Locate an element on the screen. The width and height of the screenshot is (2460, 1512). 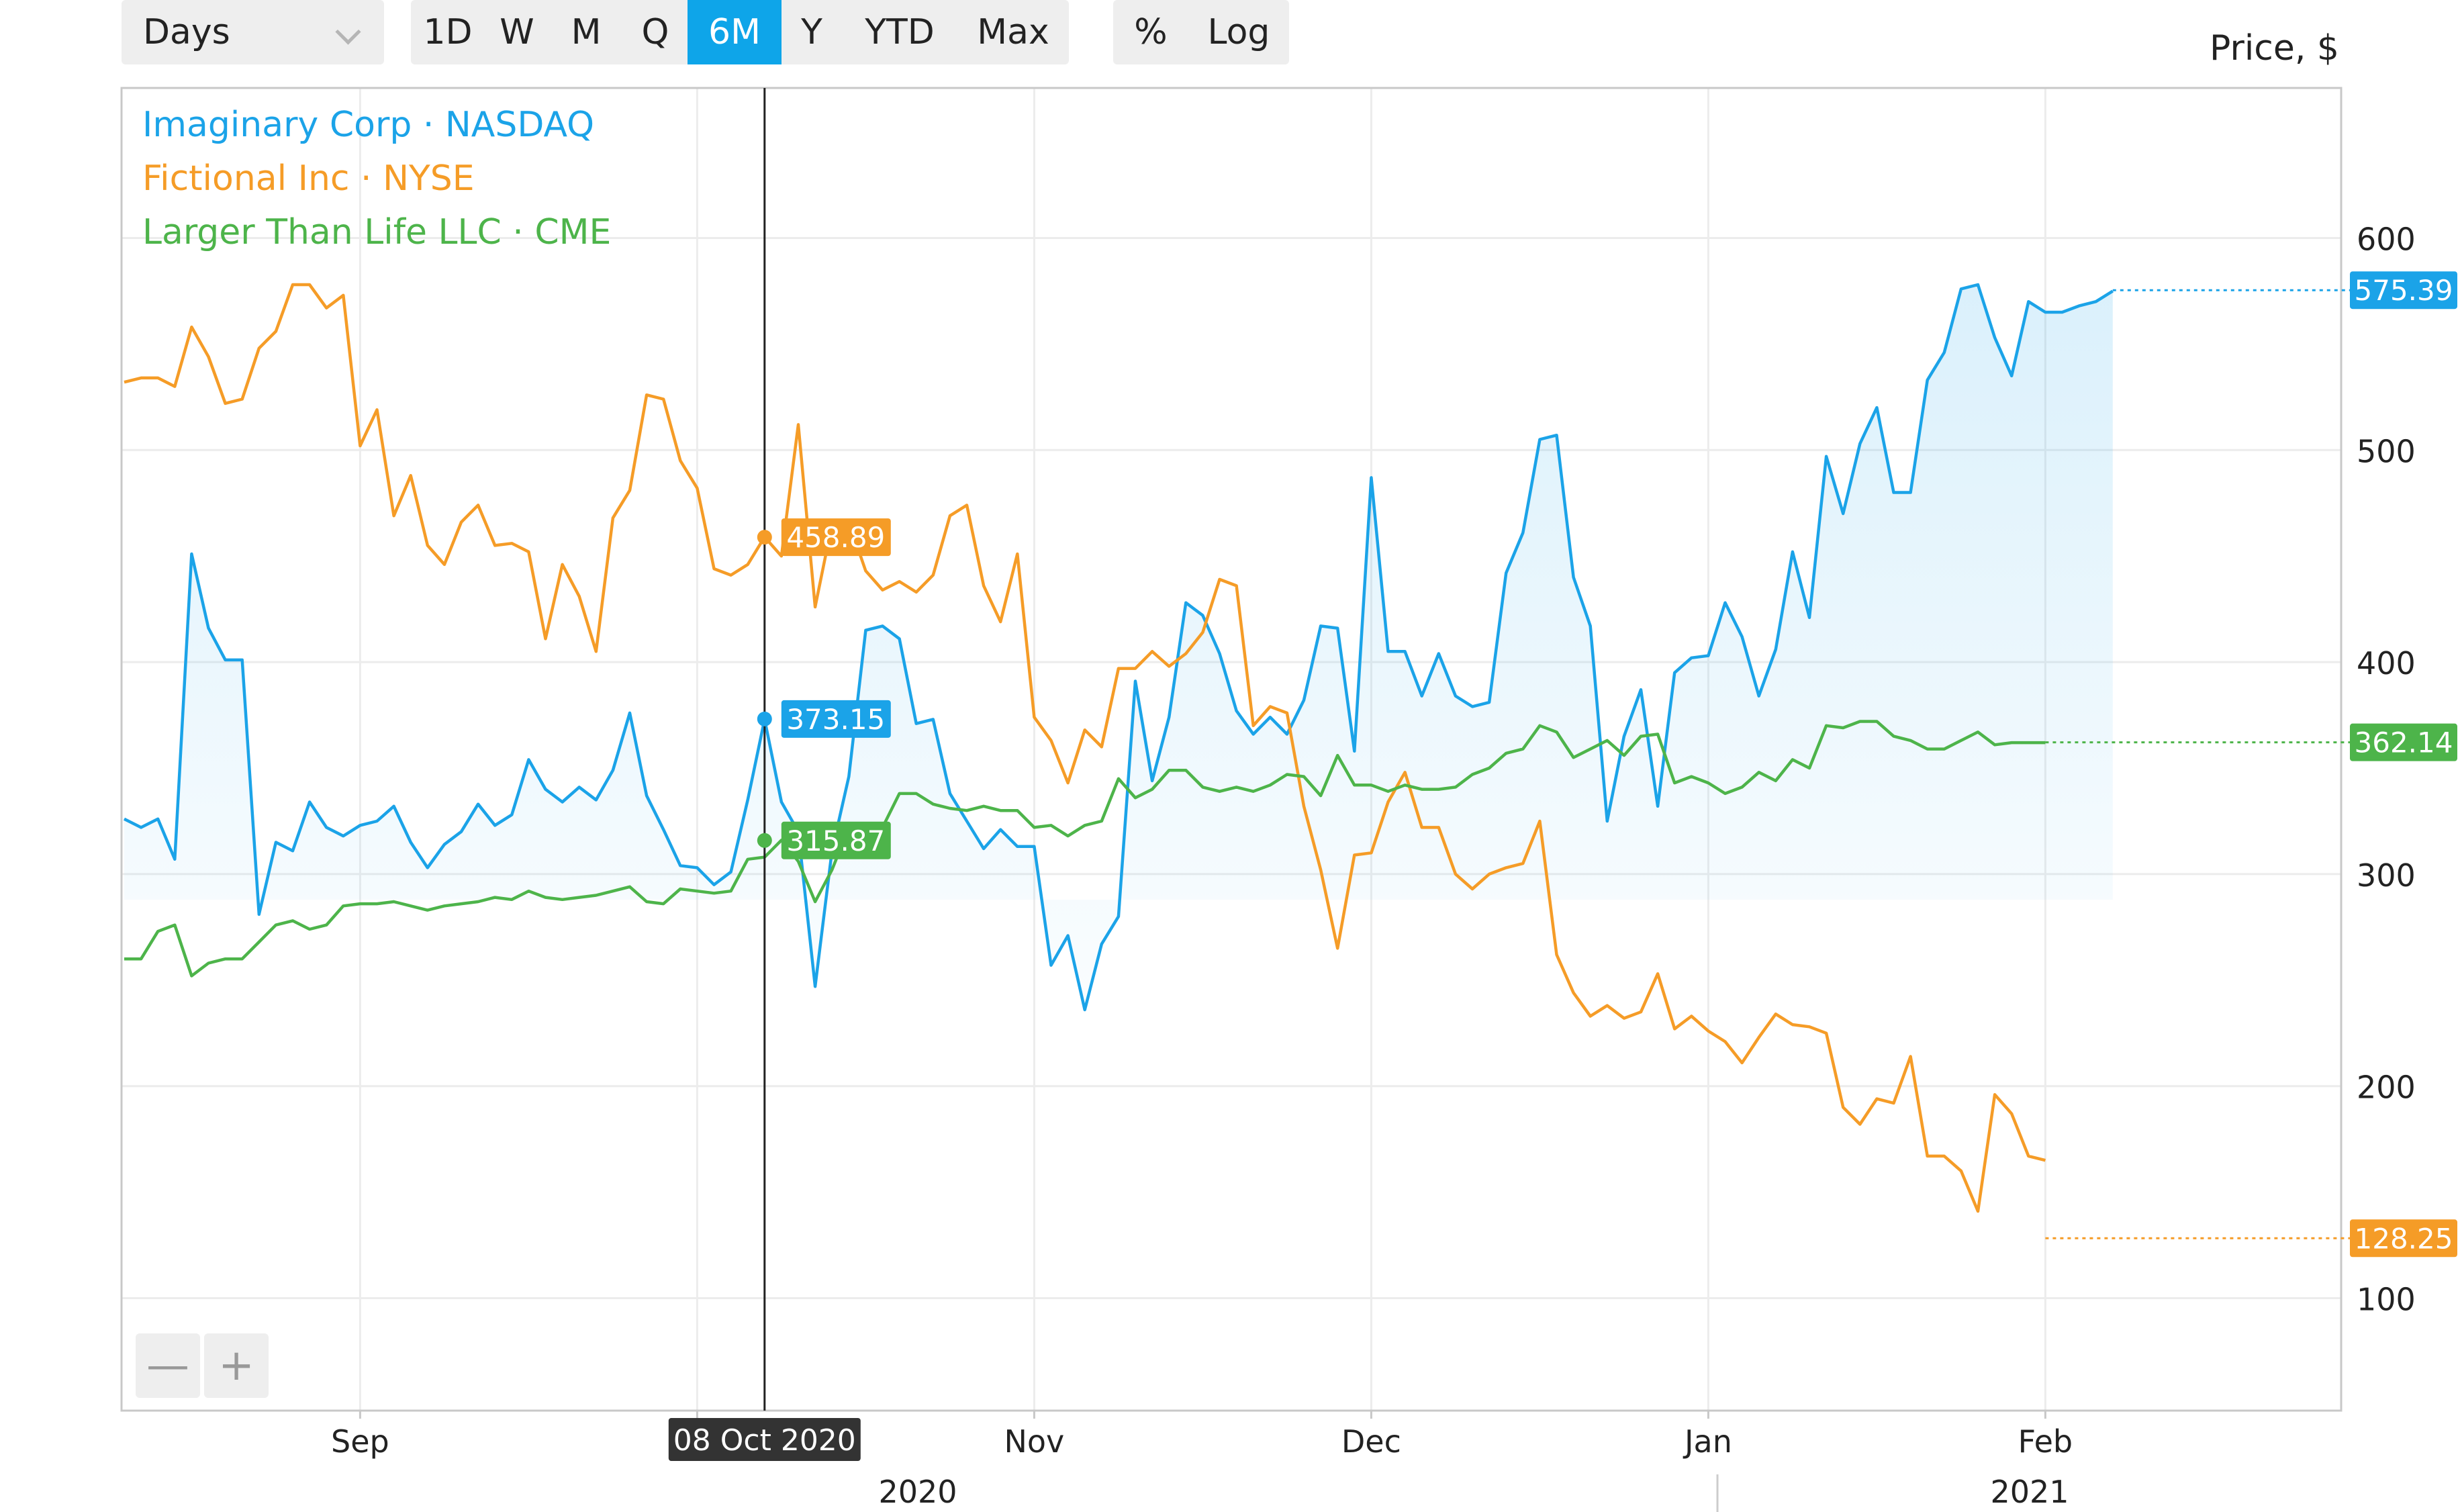
crosshair-value-label: 315.87 is located at coordinates (836, 840).